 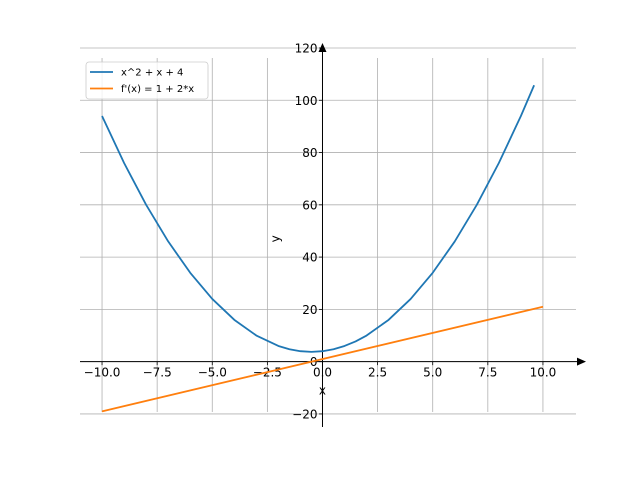 I want to click on x-tick-label: 10.0, so click(x=543, y=373).